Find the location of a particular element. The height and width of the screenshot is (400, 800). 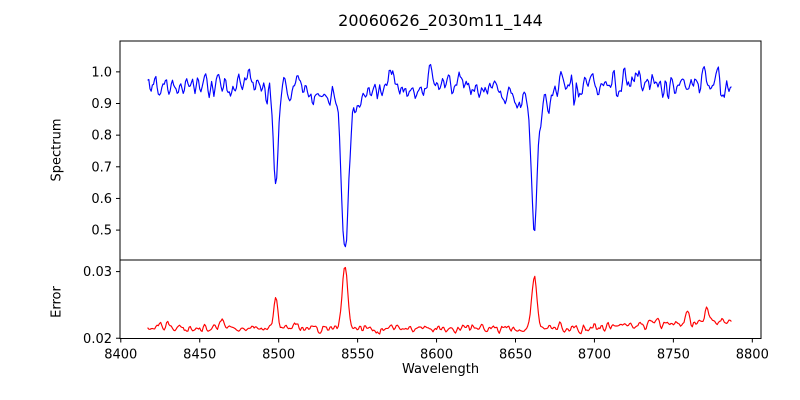

x-axis-label: Wavelength is located at coordinates (440, 369).